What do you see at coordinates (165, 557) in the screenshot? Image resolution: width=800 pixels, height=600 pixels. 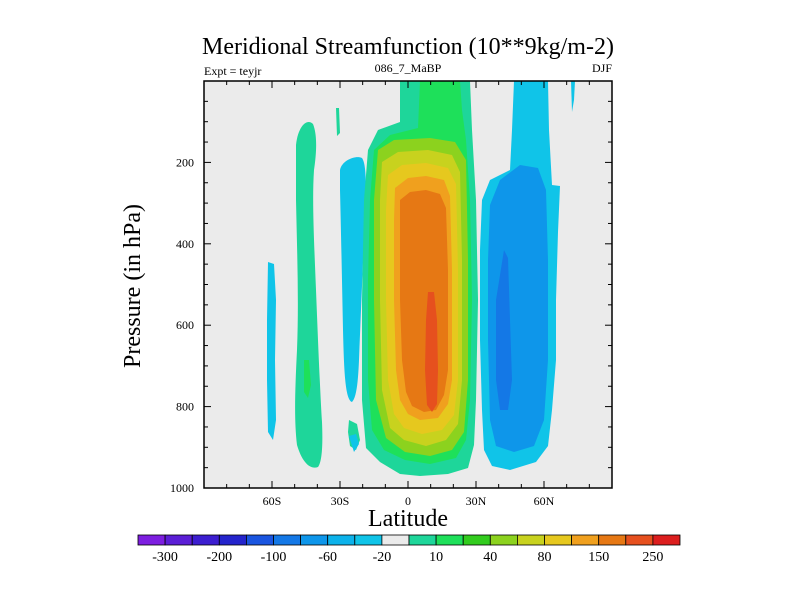 I see `colorbar-label: -300` at bounding box center [165, 557].